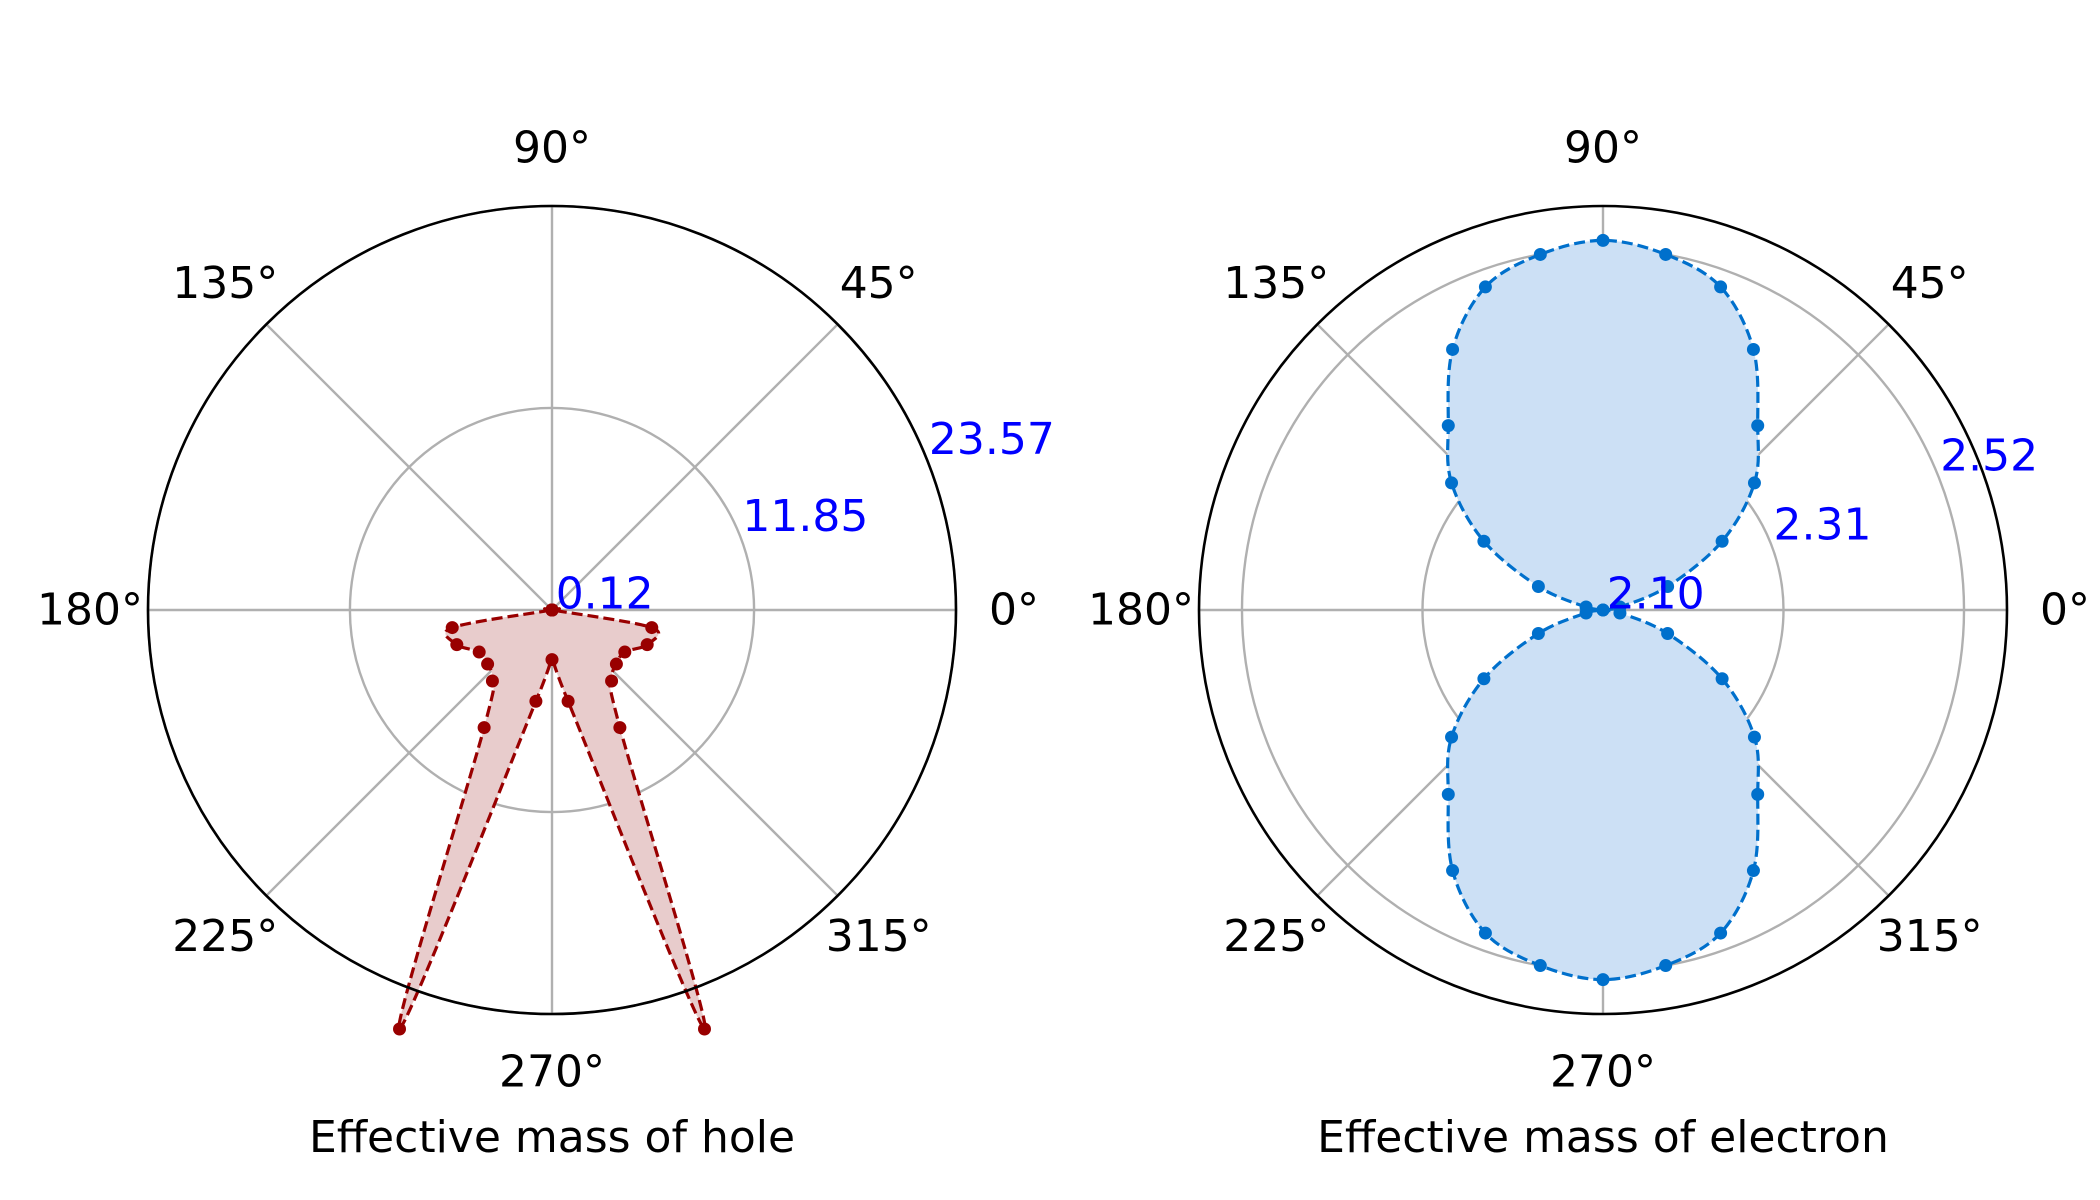 The height and width of the screenshot is (1200, 2100). Describe the element at coordinates (805, 516) in the screenshot. I see `radial-tick-label: 11.85` at that location.